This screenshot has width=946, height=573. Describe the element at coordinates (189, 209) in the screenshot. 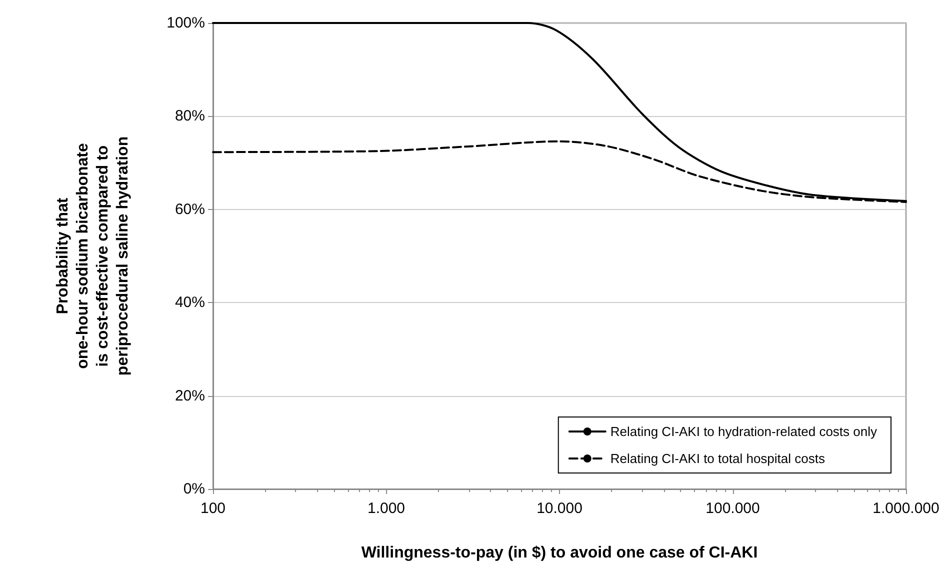

I see `y-tick-label: 60%` at that location.